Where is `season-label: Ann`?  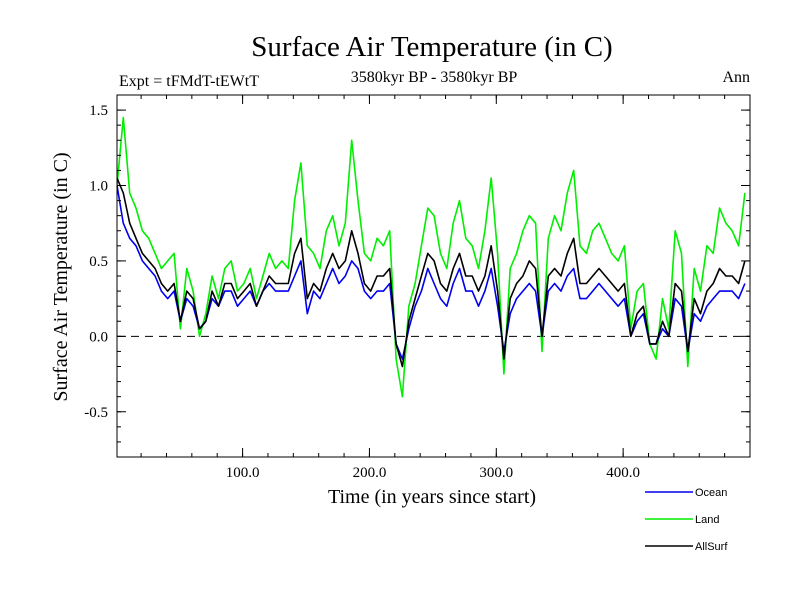
season-label: Ann is located at coordinates (736, 77).